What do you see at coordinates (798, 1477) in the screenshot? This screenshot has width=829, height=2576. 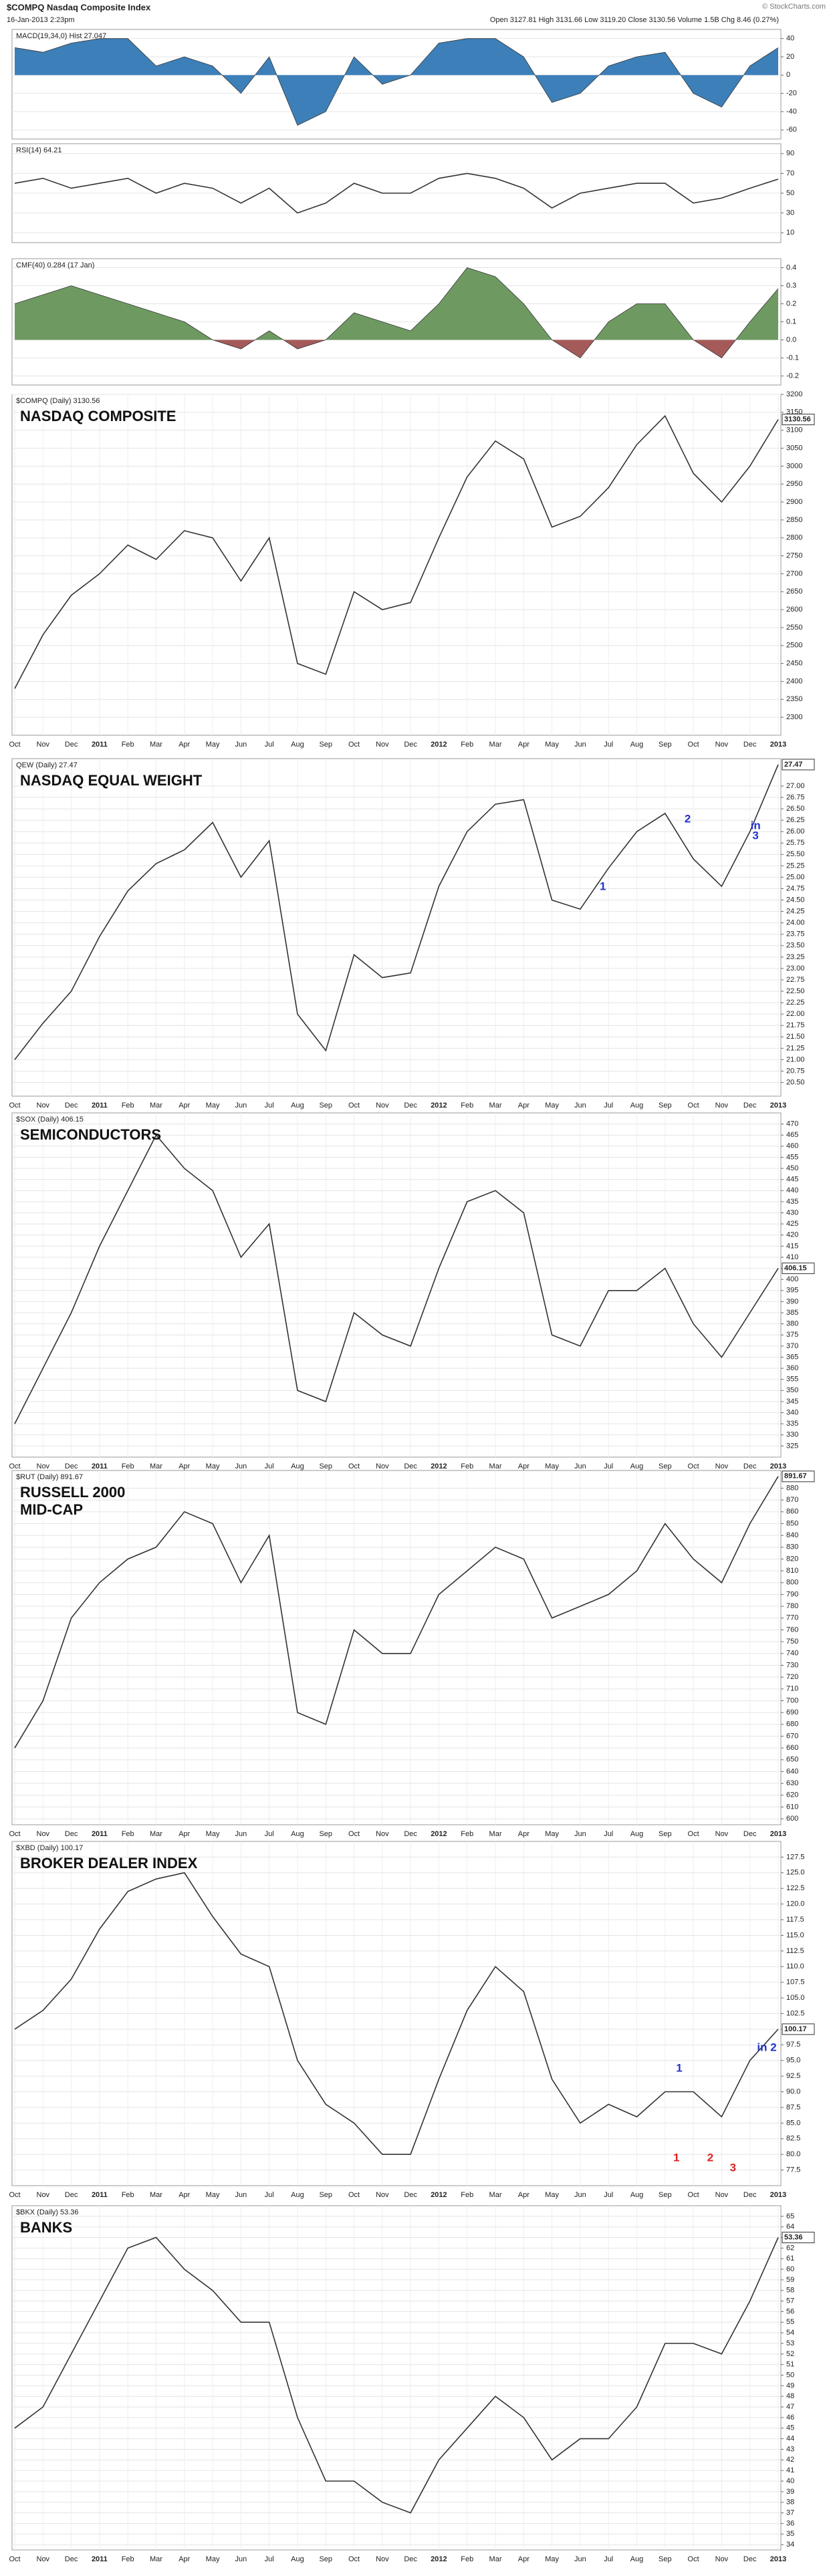 I see `last-value-box` at bounding box center [798, 1477].